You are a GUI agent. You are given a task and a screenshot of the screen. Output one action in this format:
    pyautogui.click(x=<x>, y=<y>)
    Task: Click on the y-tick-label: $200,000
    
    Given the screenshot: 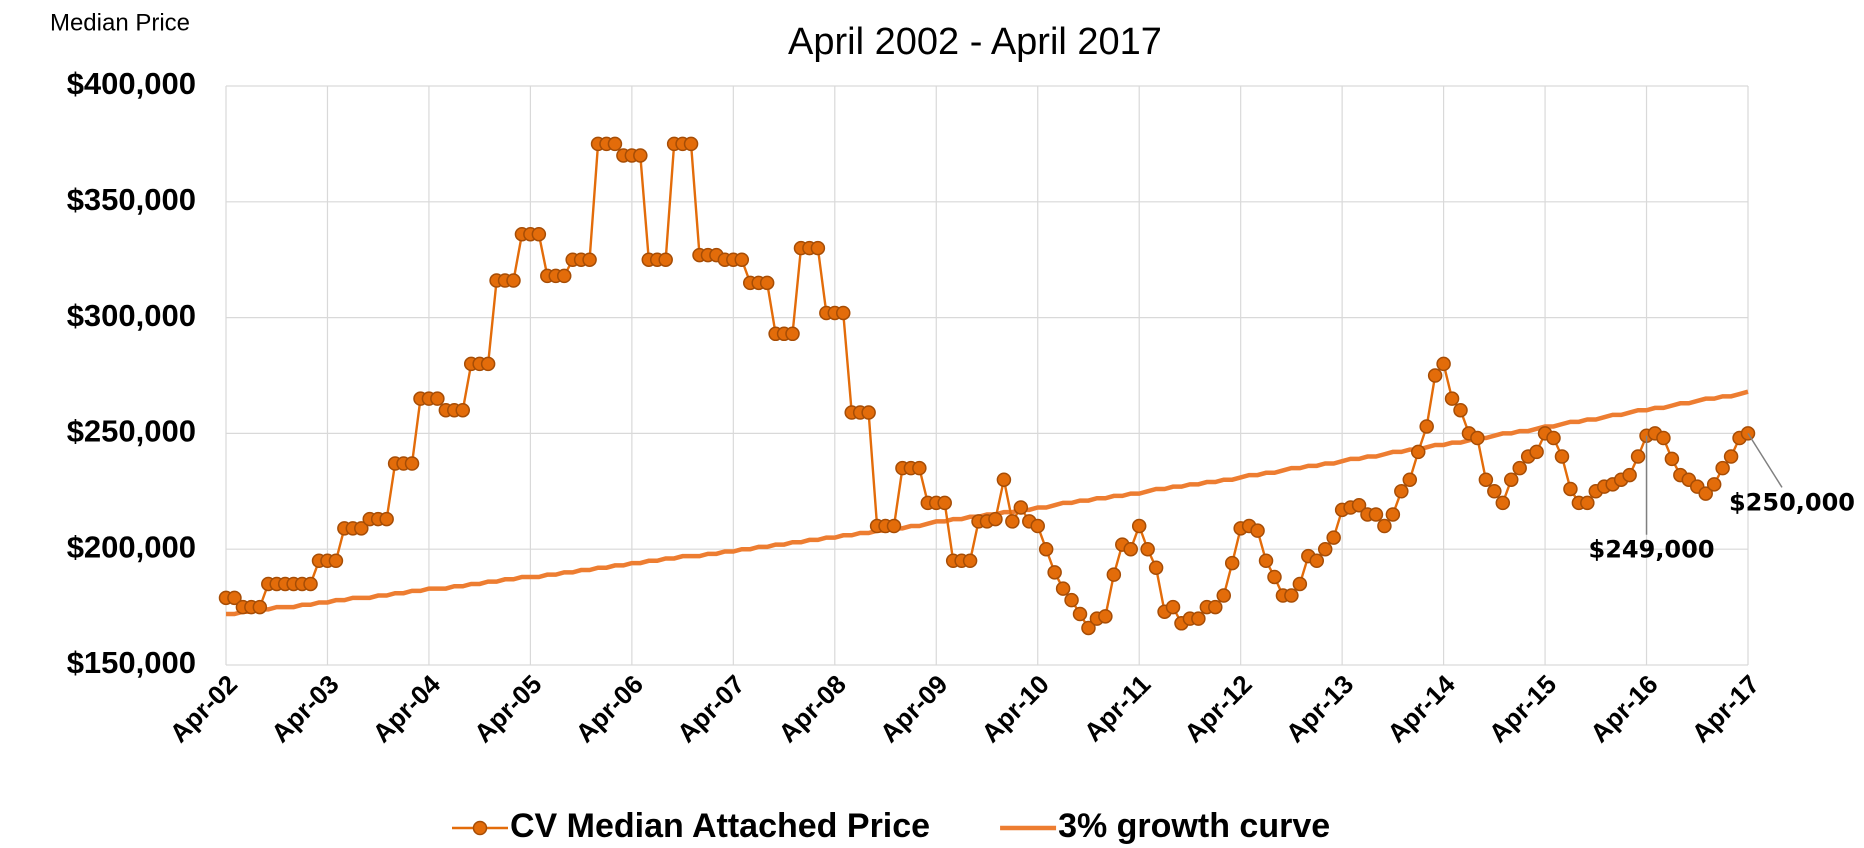 What is the action you would take?
    pyautogui.click(x=131, y=546)
    